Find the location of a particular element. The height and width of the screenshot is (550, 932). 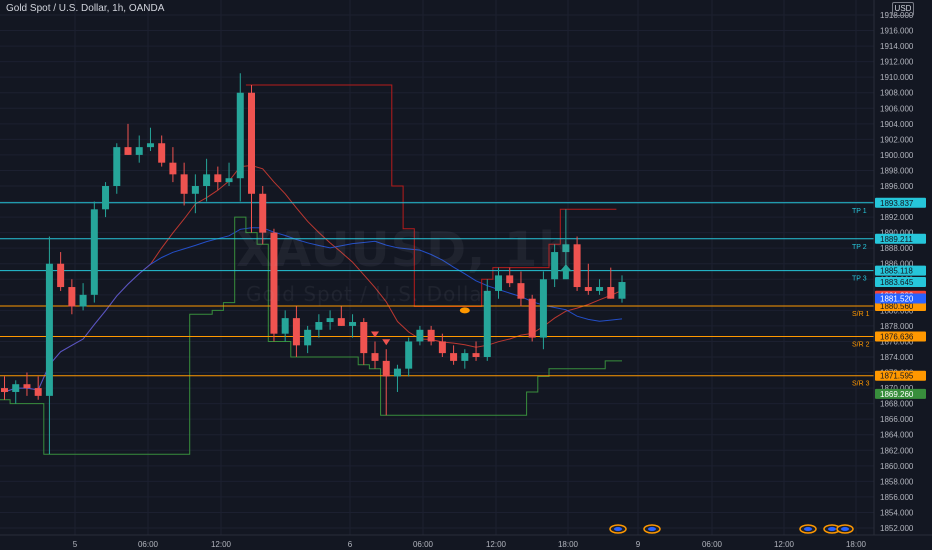

symbol-title: Gold Spot / U.S. Dollar, 1h, OANDA is located at coordinates (85, 8).